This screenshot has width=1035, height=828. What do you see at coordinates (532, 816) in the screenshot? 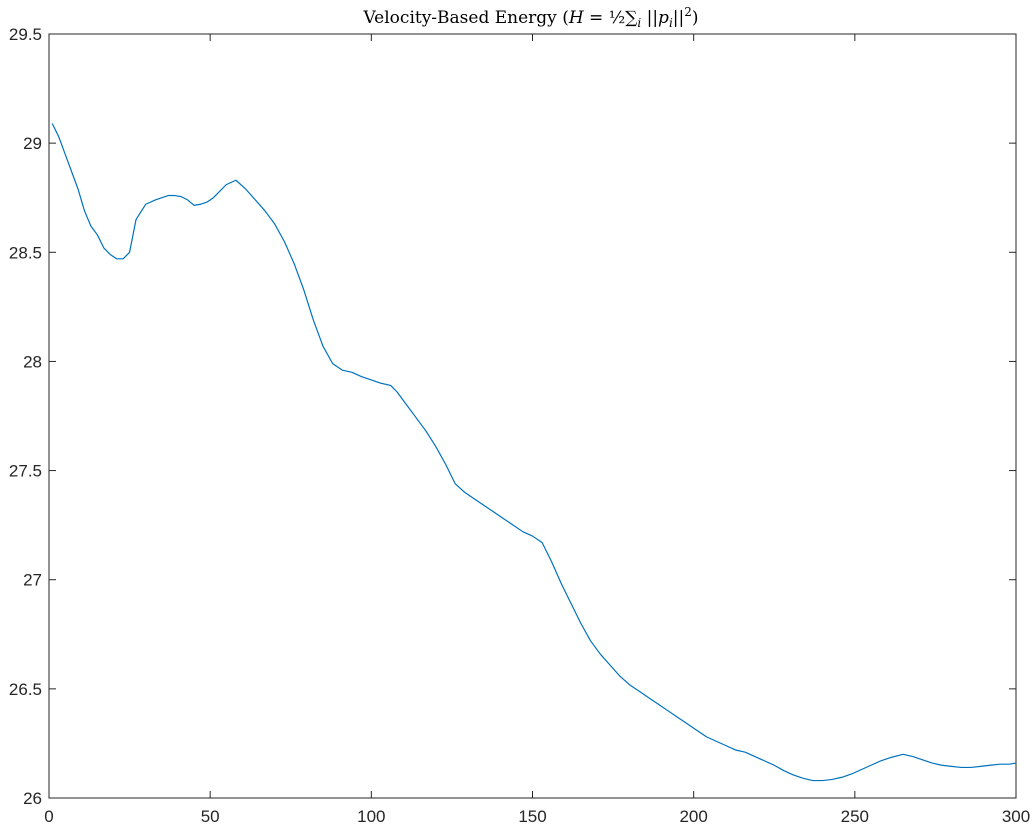
I see `x-tick-label: 150` at bounding box center [532, 816].